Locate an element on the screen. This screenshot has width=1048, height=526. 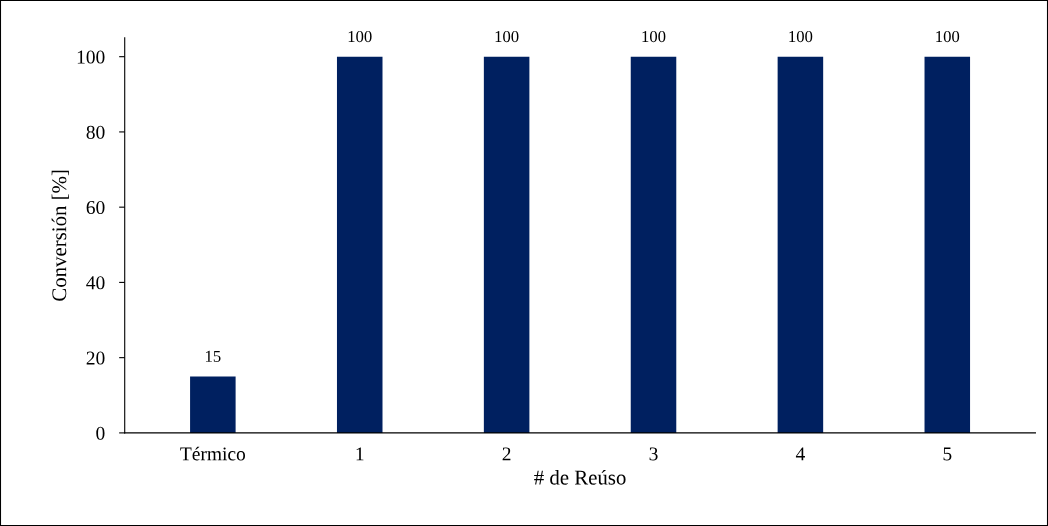
x-tick-label: Térmico is located at coordinates (213, 453).